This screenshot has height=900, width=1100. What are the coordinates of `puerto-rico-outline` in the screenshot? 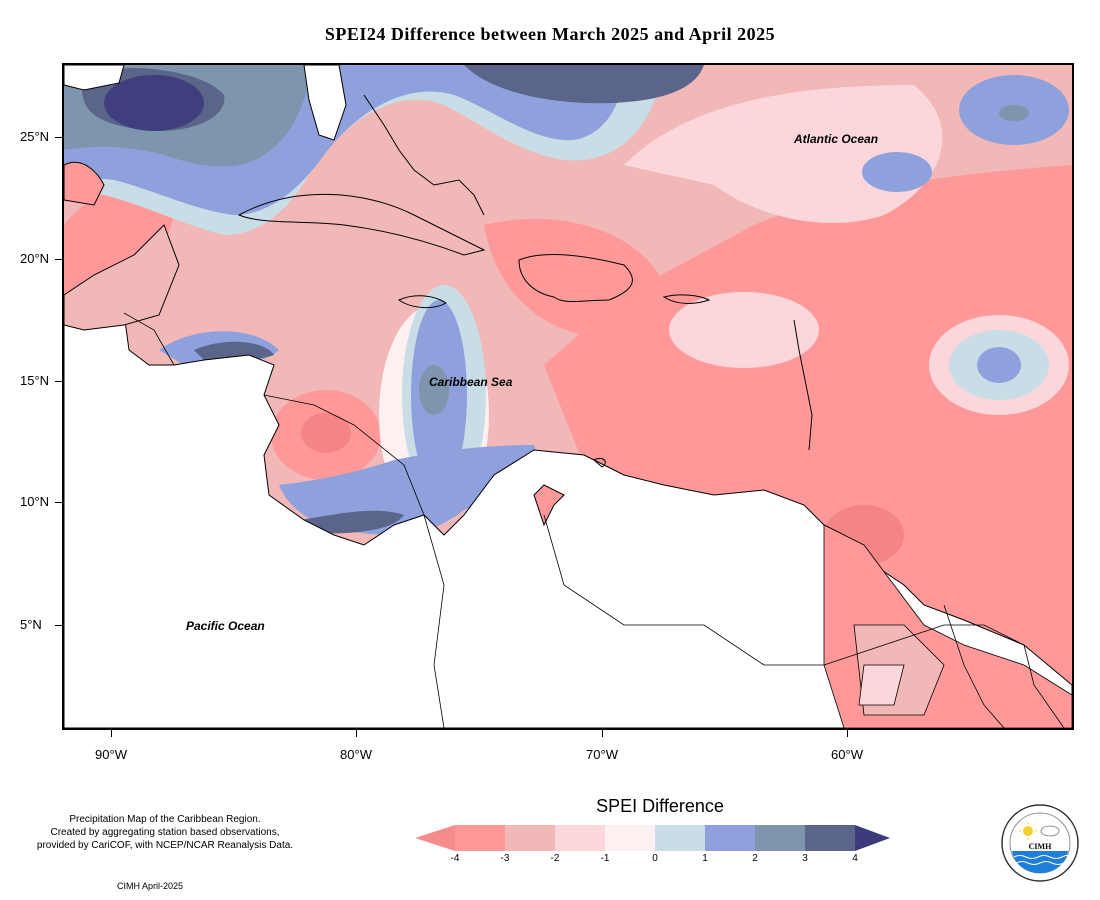 It's located at (686, 299).